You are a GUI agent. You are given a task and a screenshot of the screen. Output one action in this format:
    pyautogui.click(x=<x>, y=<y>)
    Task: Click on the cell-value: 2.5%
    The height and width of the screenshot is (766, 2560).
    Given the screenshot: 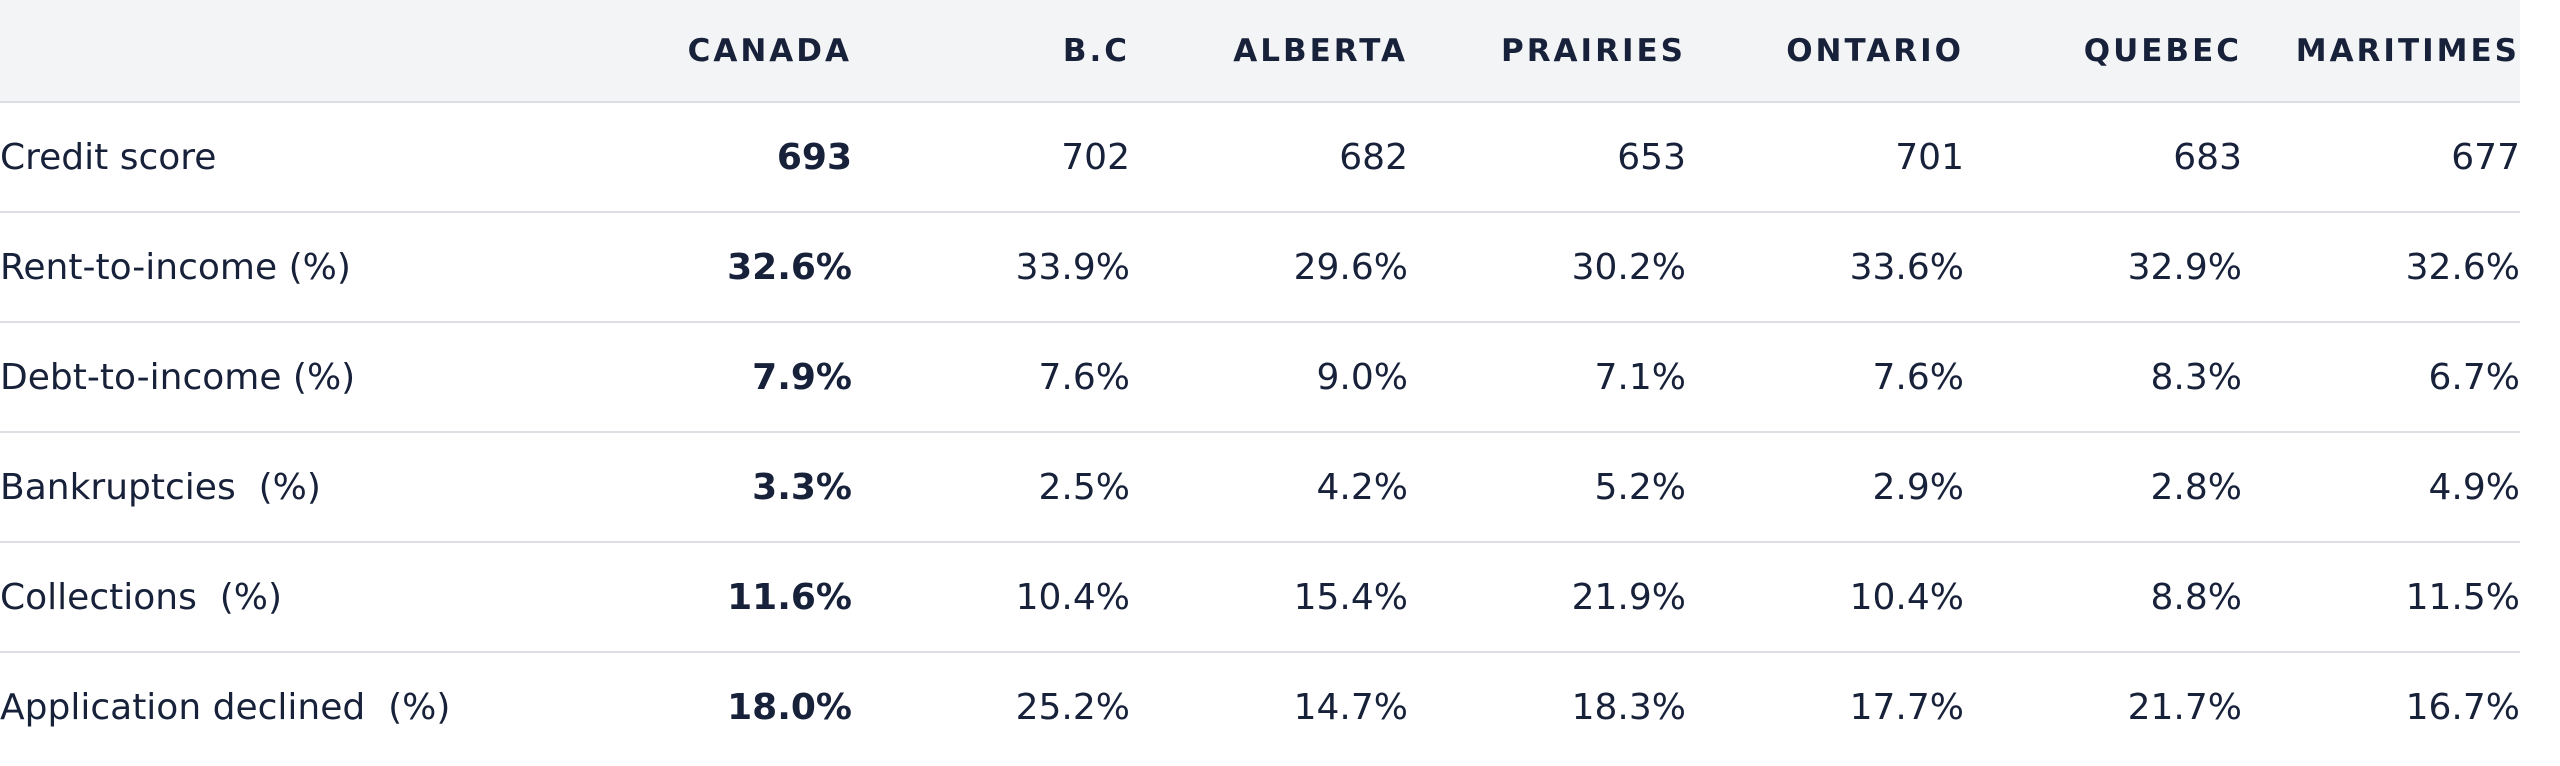 What is the action you would take?
    pyautogui.click(x=1084, y=487)
    